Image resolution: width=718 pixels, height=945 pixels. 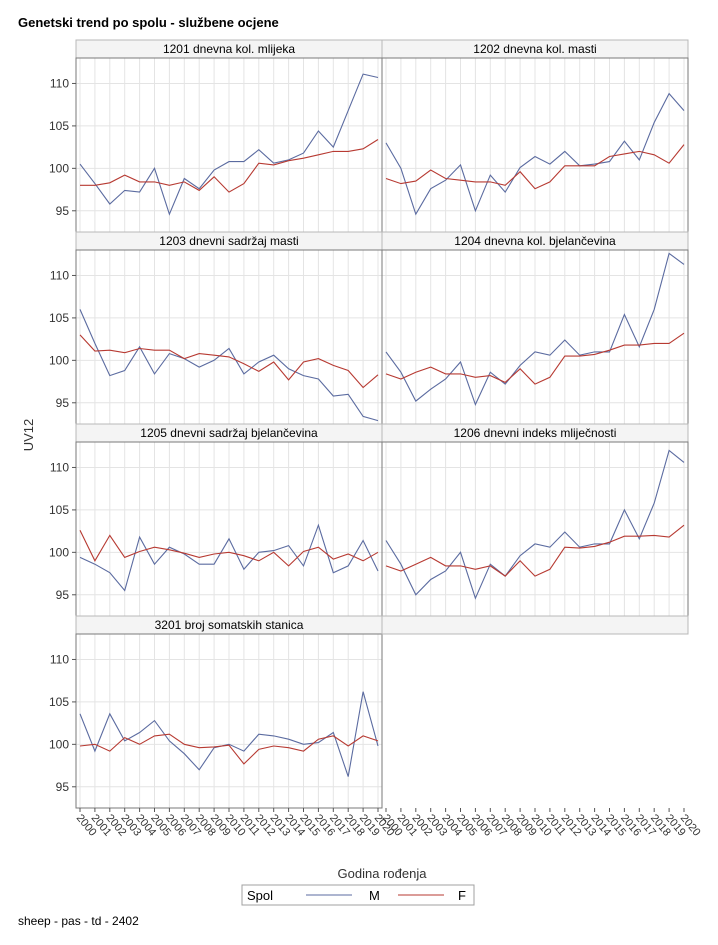 What do you see at coordinates (78, 921) in the screenshot?
I see `footer-note: sheep - pas - td - 2402` at bounding box center [78, 921].